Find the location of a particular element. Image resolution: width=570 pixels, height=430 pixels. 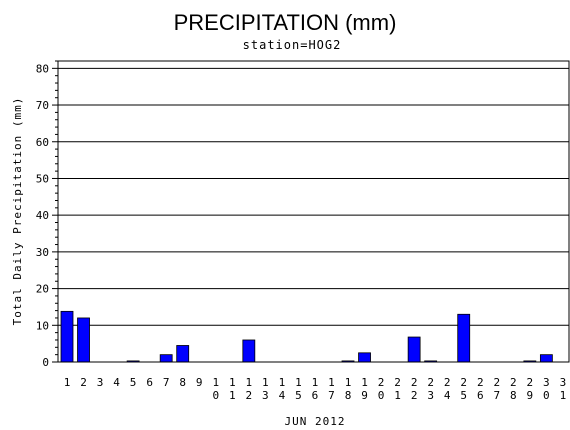

y-tick-label: 80 is located at coordinates (42, 68).